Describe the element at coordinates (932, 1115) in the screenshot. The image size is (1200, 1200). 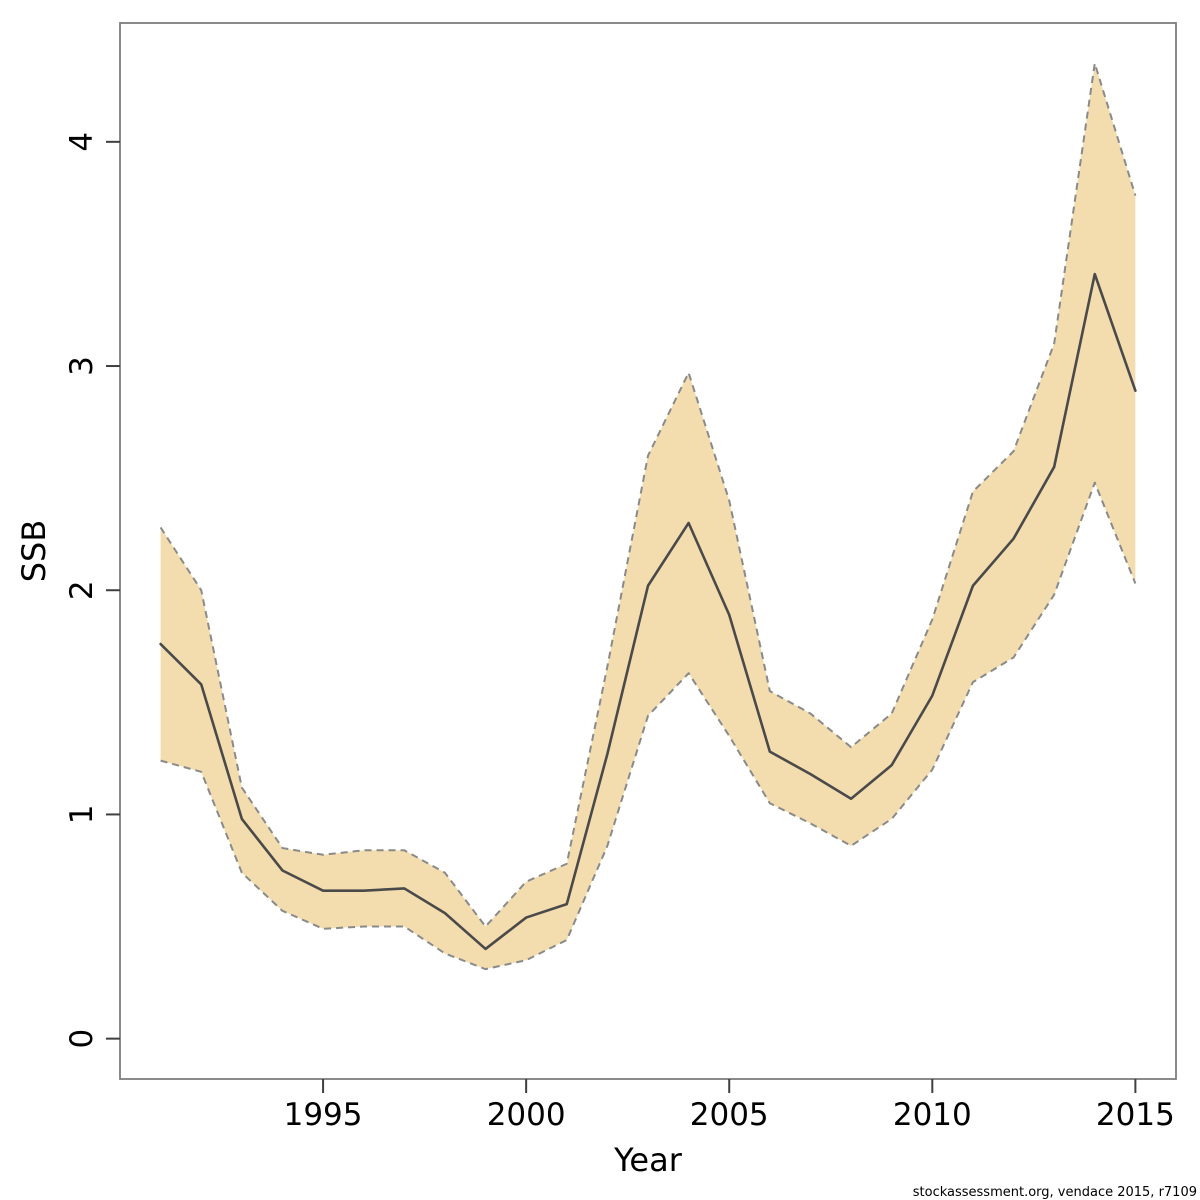
I see `x-tick-label: 2010` at that location.